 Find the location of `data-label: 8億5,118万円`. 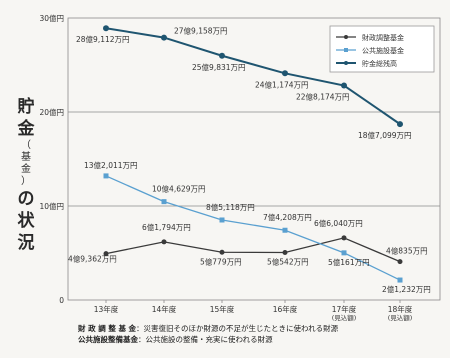

data-label: 8億5,118万円 is located at coordinates (230, 207).